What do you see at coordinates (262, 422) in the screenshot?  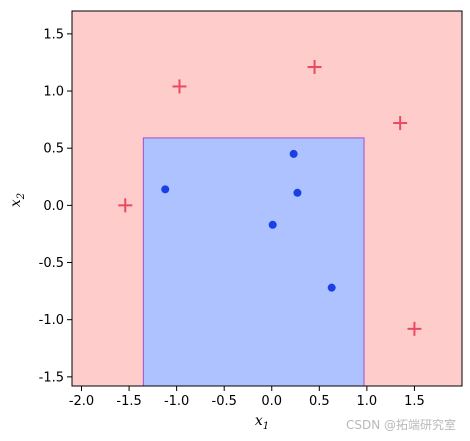 I see `x-axis-label: x1` at bounding box center [262, 422].